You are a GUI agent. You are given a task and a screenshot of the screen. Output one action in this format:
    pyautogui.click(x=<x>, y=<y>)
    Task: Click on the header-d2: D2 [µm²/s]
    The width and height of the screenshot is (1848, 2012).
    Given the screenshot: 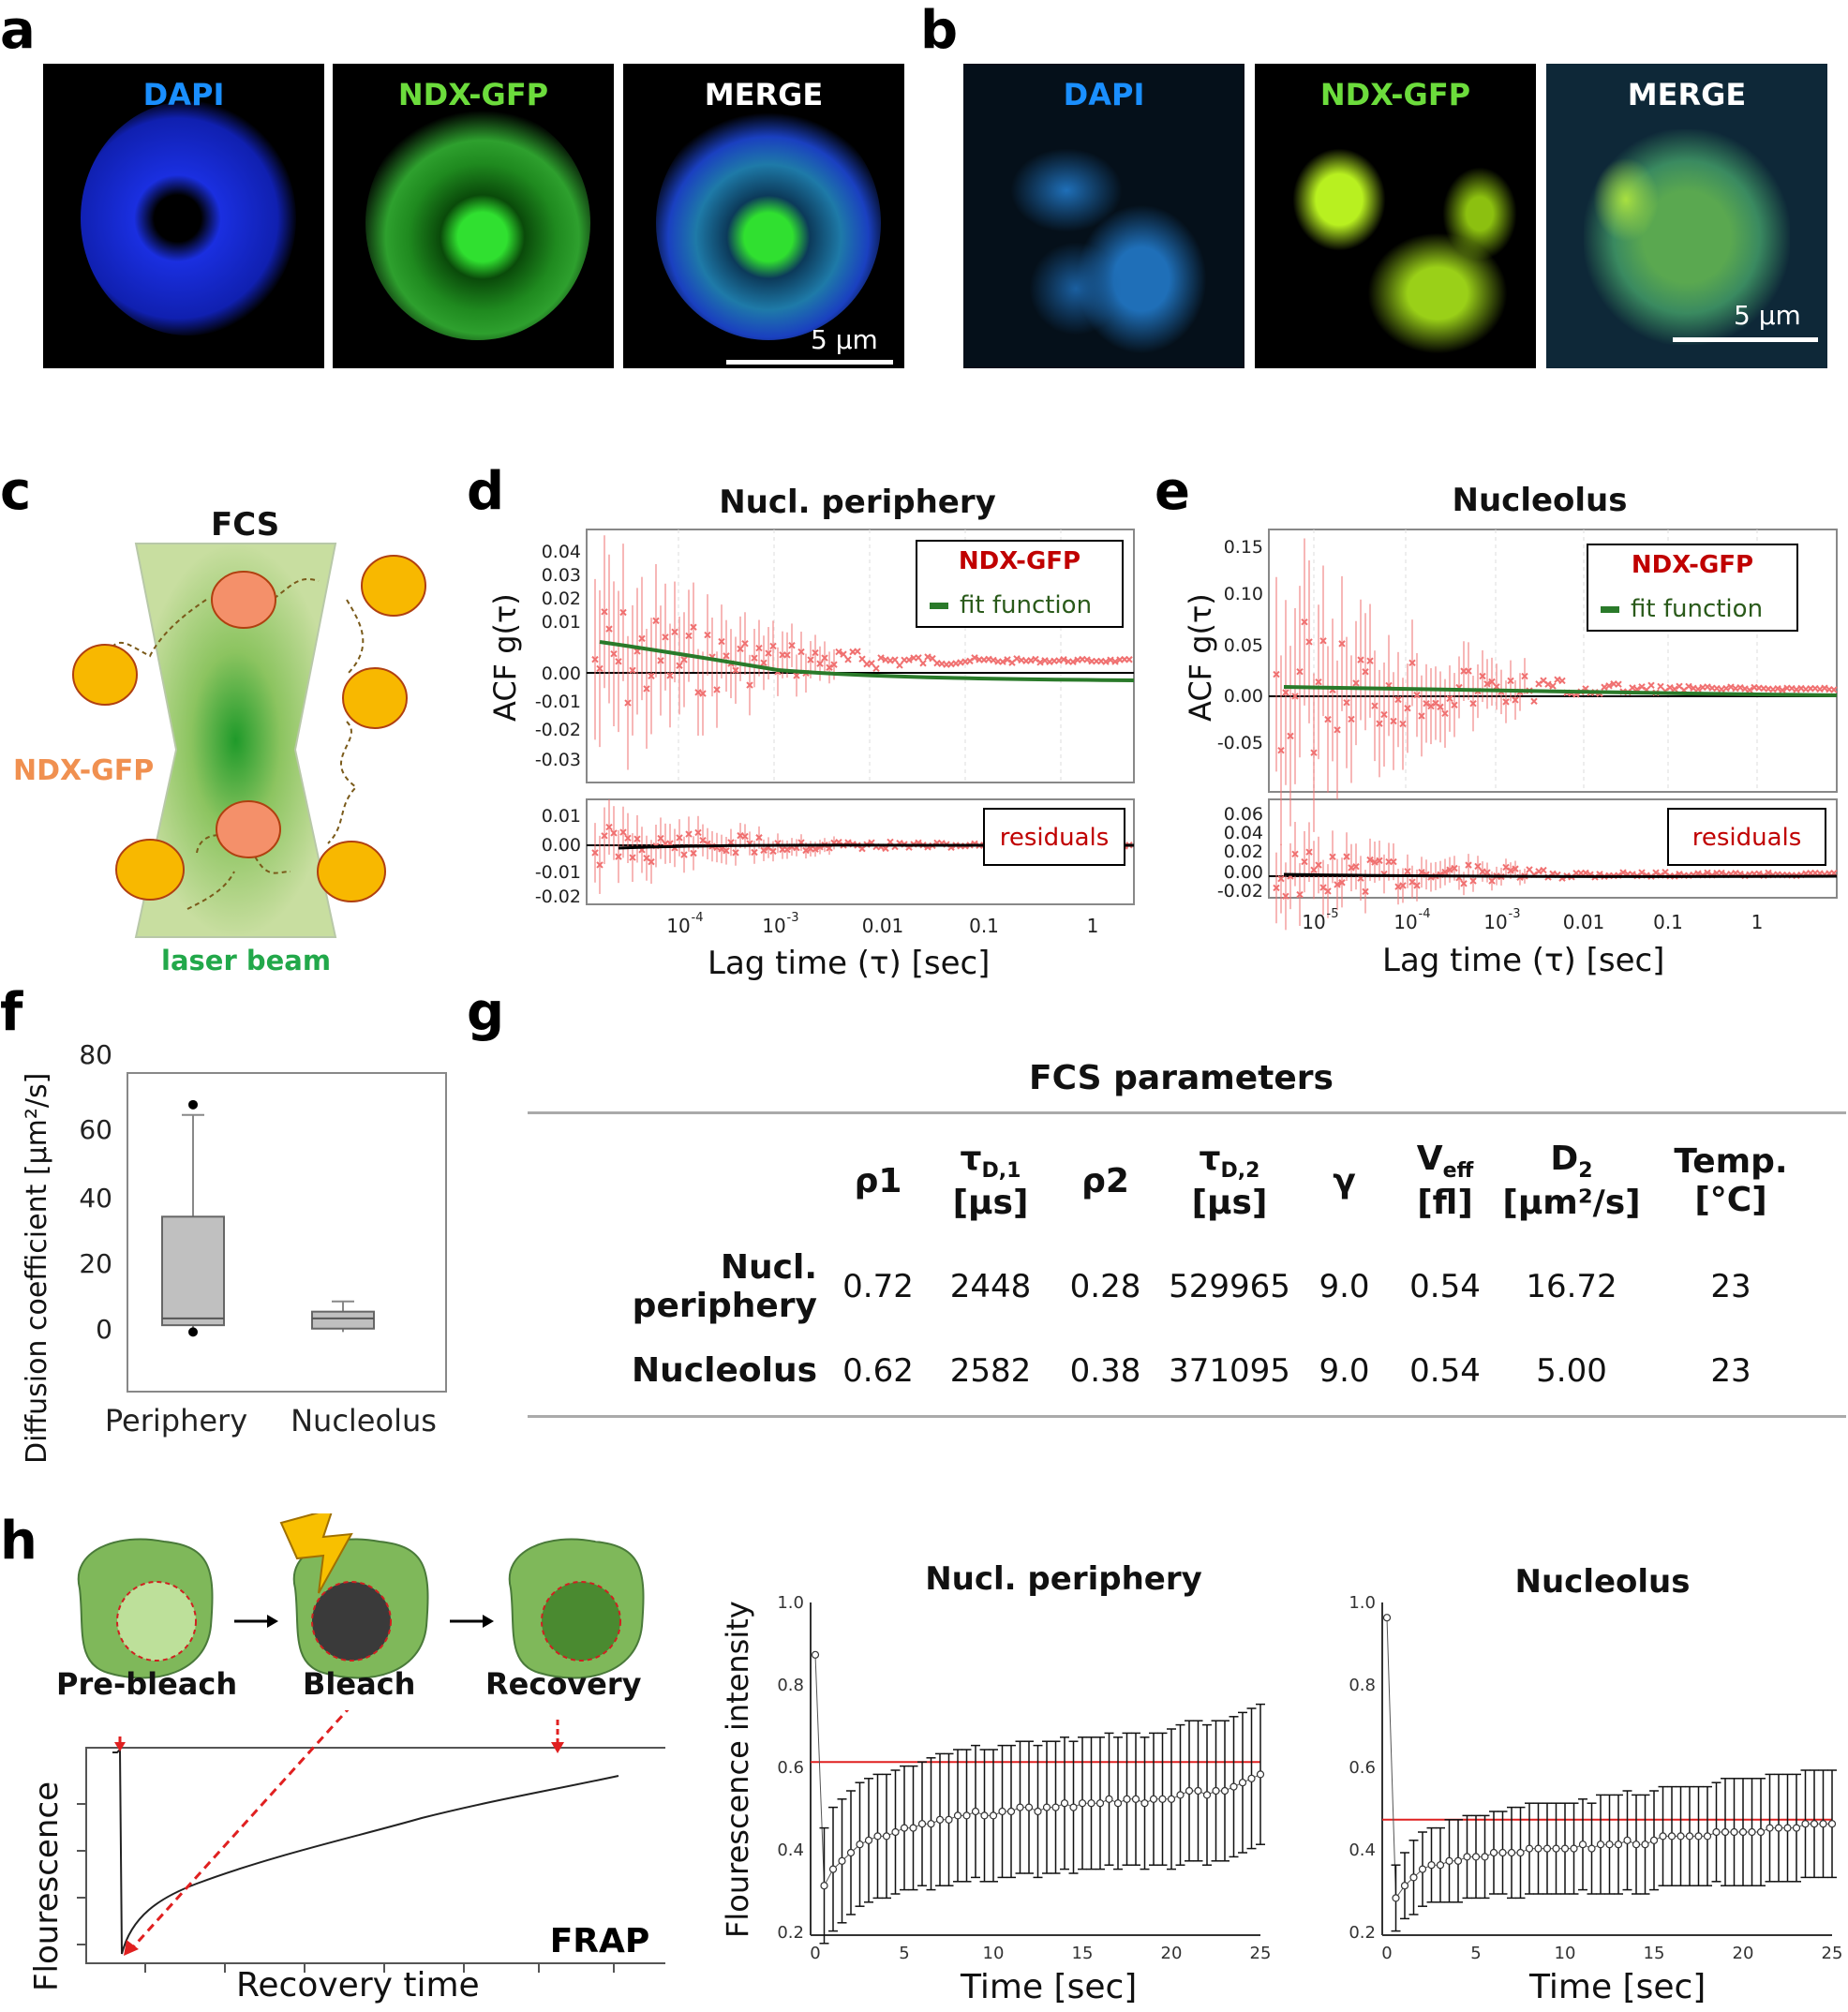 What is the action you would take?
    pyautogui.click(x=1571, y=1181)
    